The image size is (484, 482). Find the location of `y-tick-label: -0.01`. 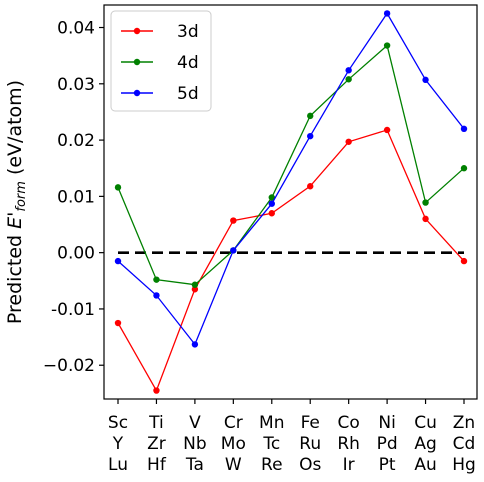

y-tick-label: -0.01 is located at coordinates (73, 310).